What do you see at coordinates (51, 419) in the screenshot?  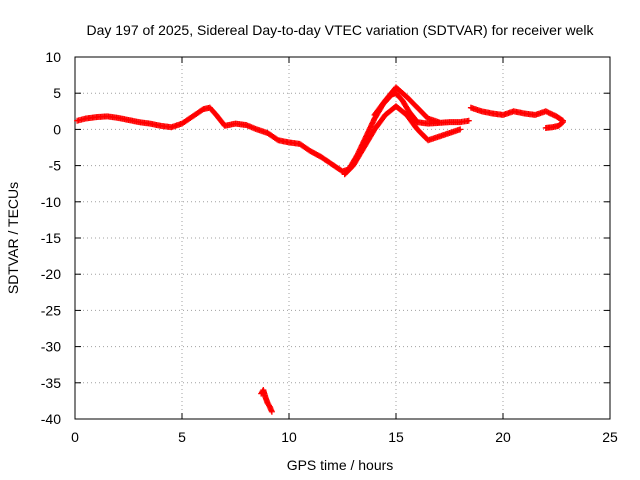 I see `y-tick-label: -40` at bounding box center [51, 419].